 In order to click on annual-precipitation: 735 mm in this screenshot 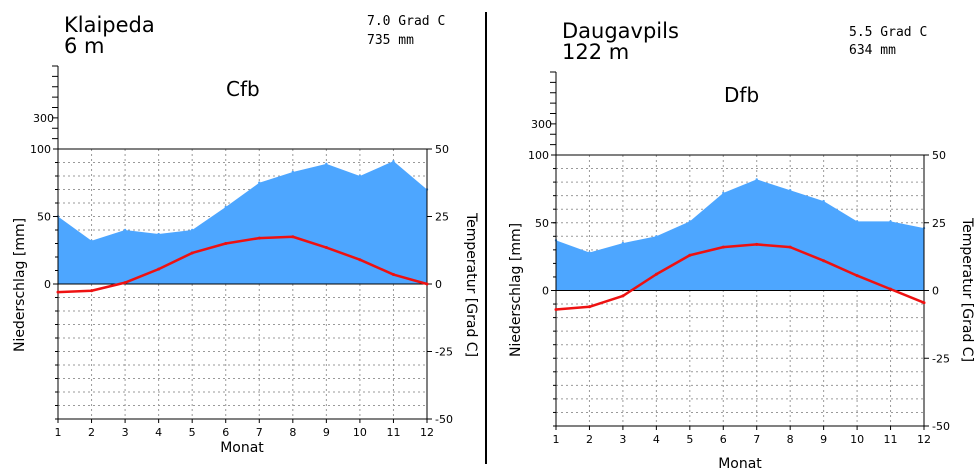, I will do `click(390, 40)`.